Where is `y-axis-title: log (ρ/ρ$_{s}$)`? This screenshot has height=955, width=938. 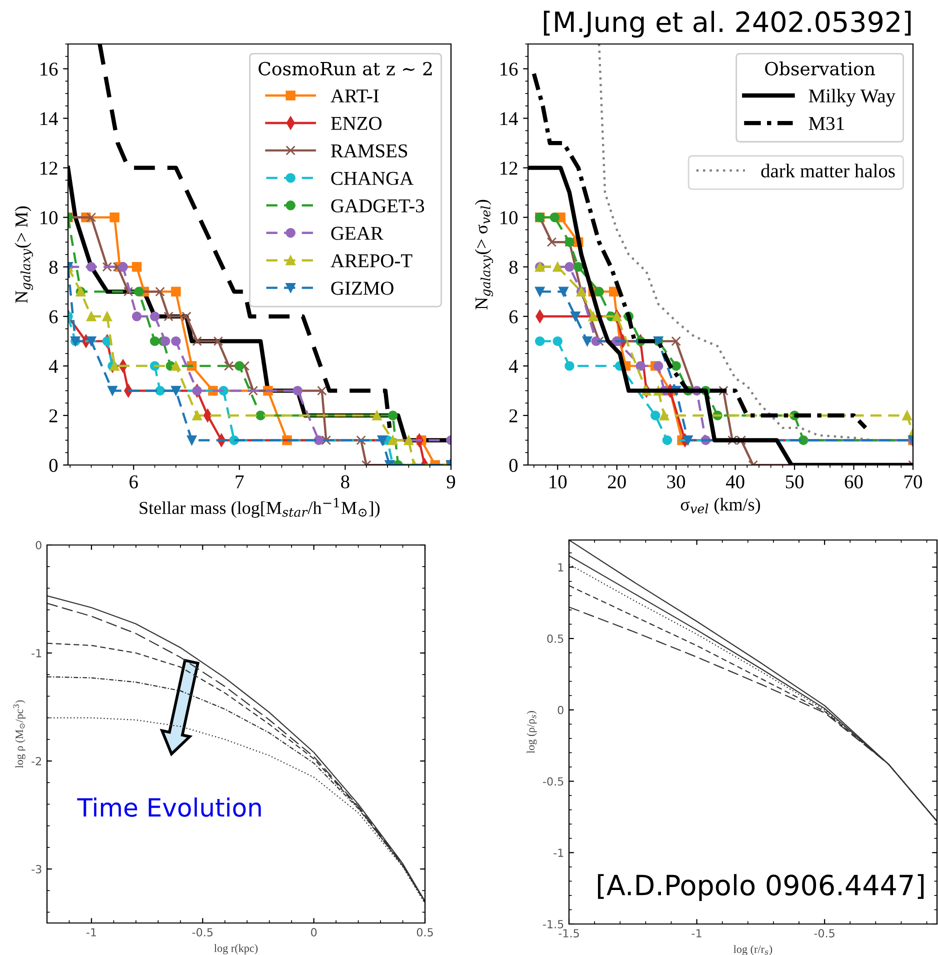 y-axis-title: log (ρ/ρ$_{s}$) is located at coordinates (531, 732).